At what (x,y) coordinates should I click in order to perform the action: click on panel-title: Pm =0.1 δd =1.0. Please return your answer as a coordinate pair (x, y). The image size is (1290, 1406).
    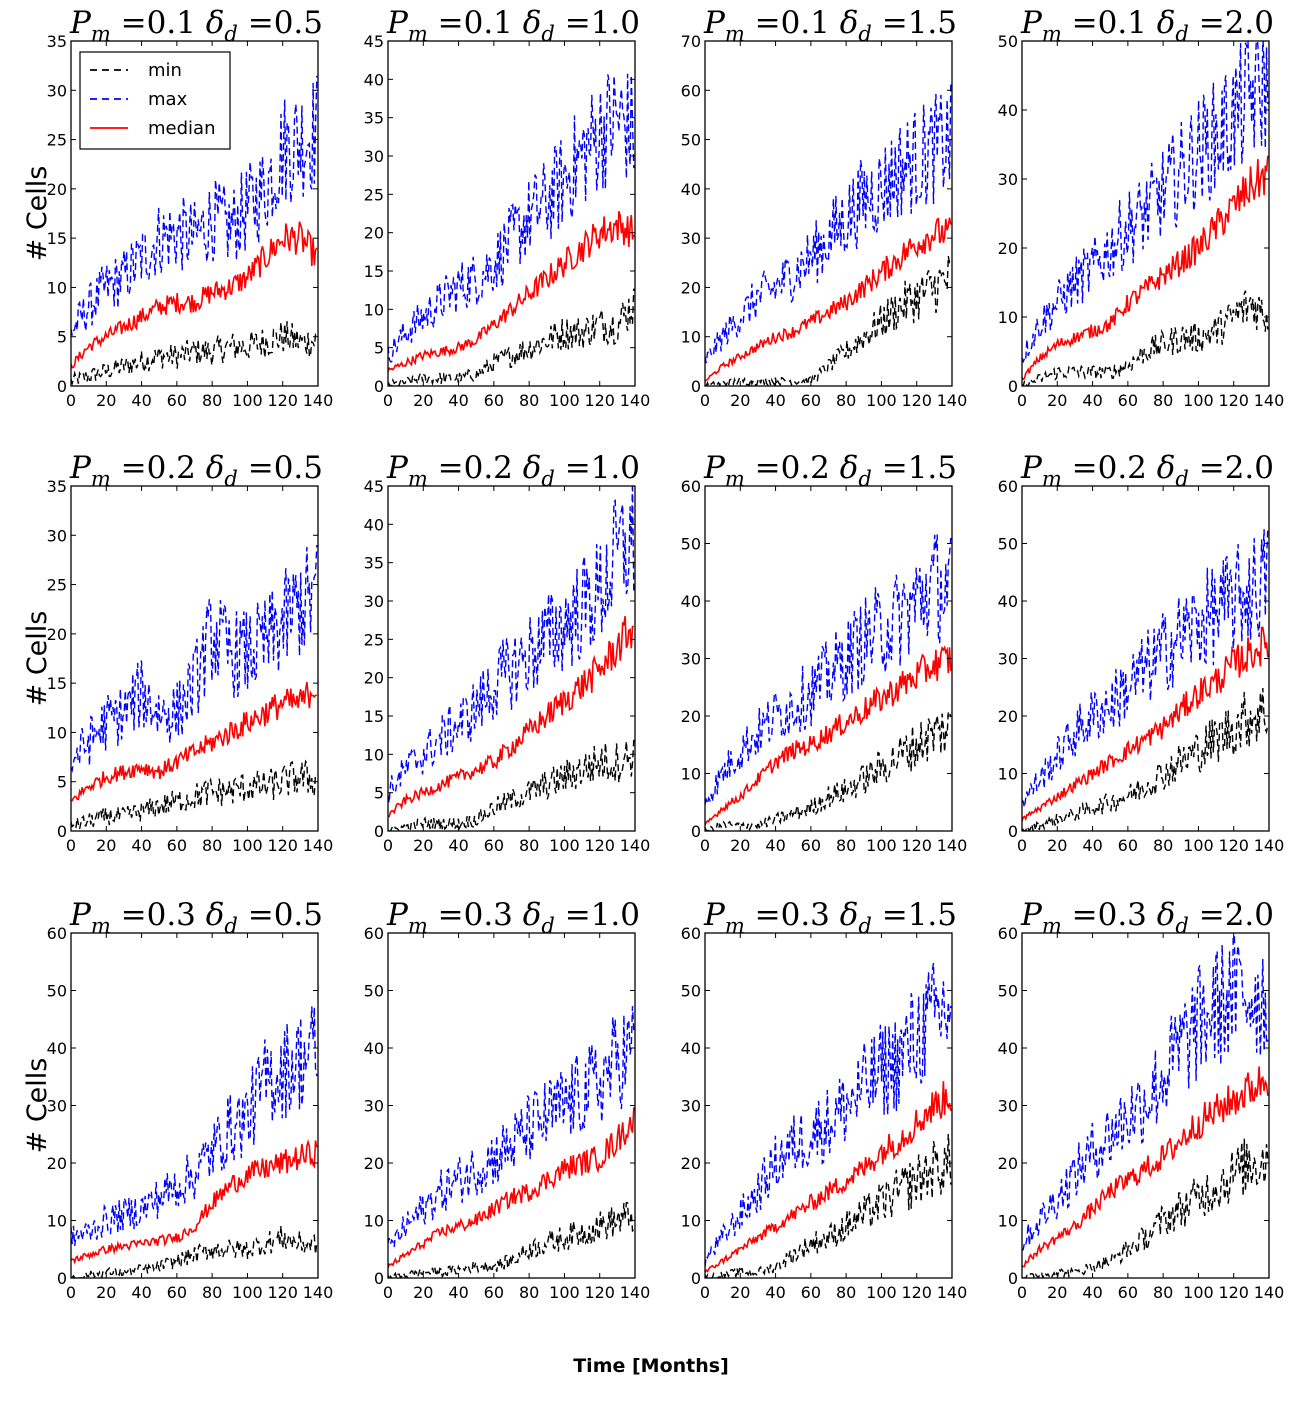
    Looking at the image, I should click on (513, 25).